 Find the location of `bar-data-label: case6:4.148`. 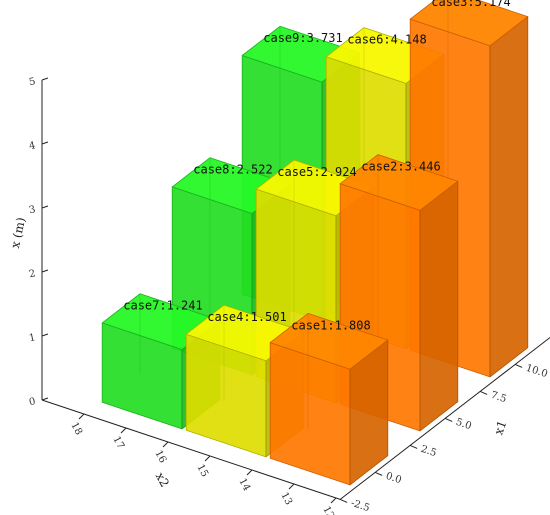

bar-data-label: case6:4.148 is located at coordinates (386, 40).